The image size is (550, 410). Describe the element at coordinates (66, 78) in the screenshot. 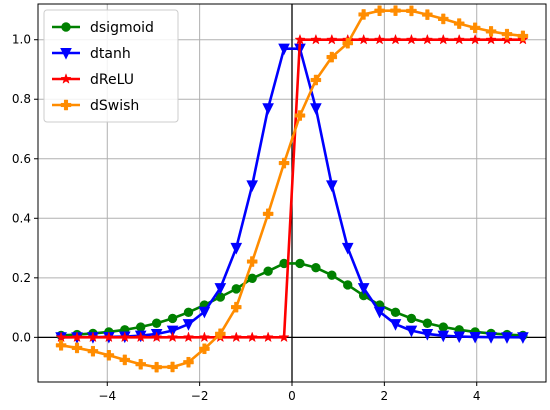

I see `legend-marker-drelu` at that location.